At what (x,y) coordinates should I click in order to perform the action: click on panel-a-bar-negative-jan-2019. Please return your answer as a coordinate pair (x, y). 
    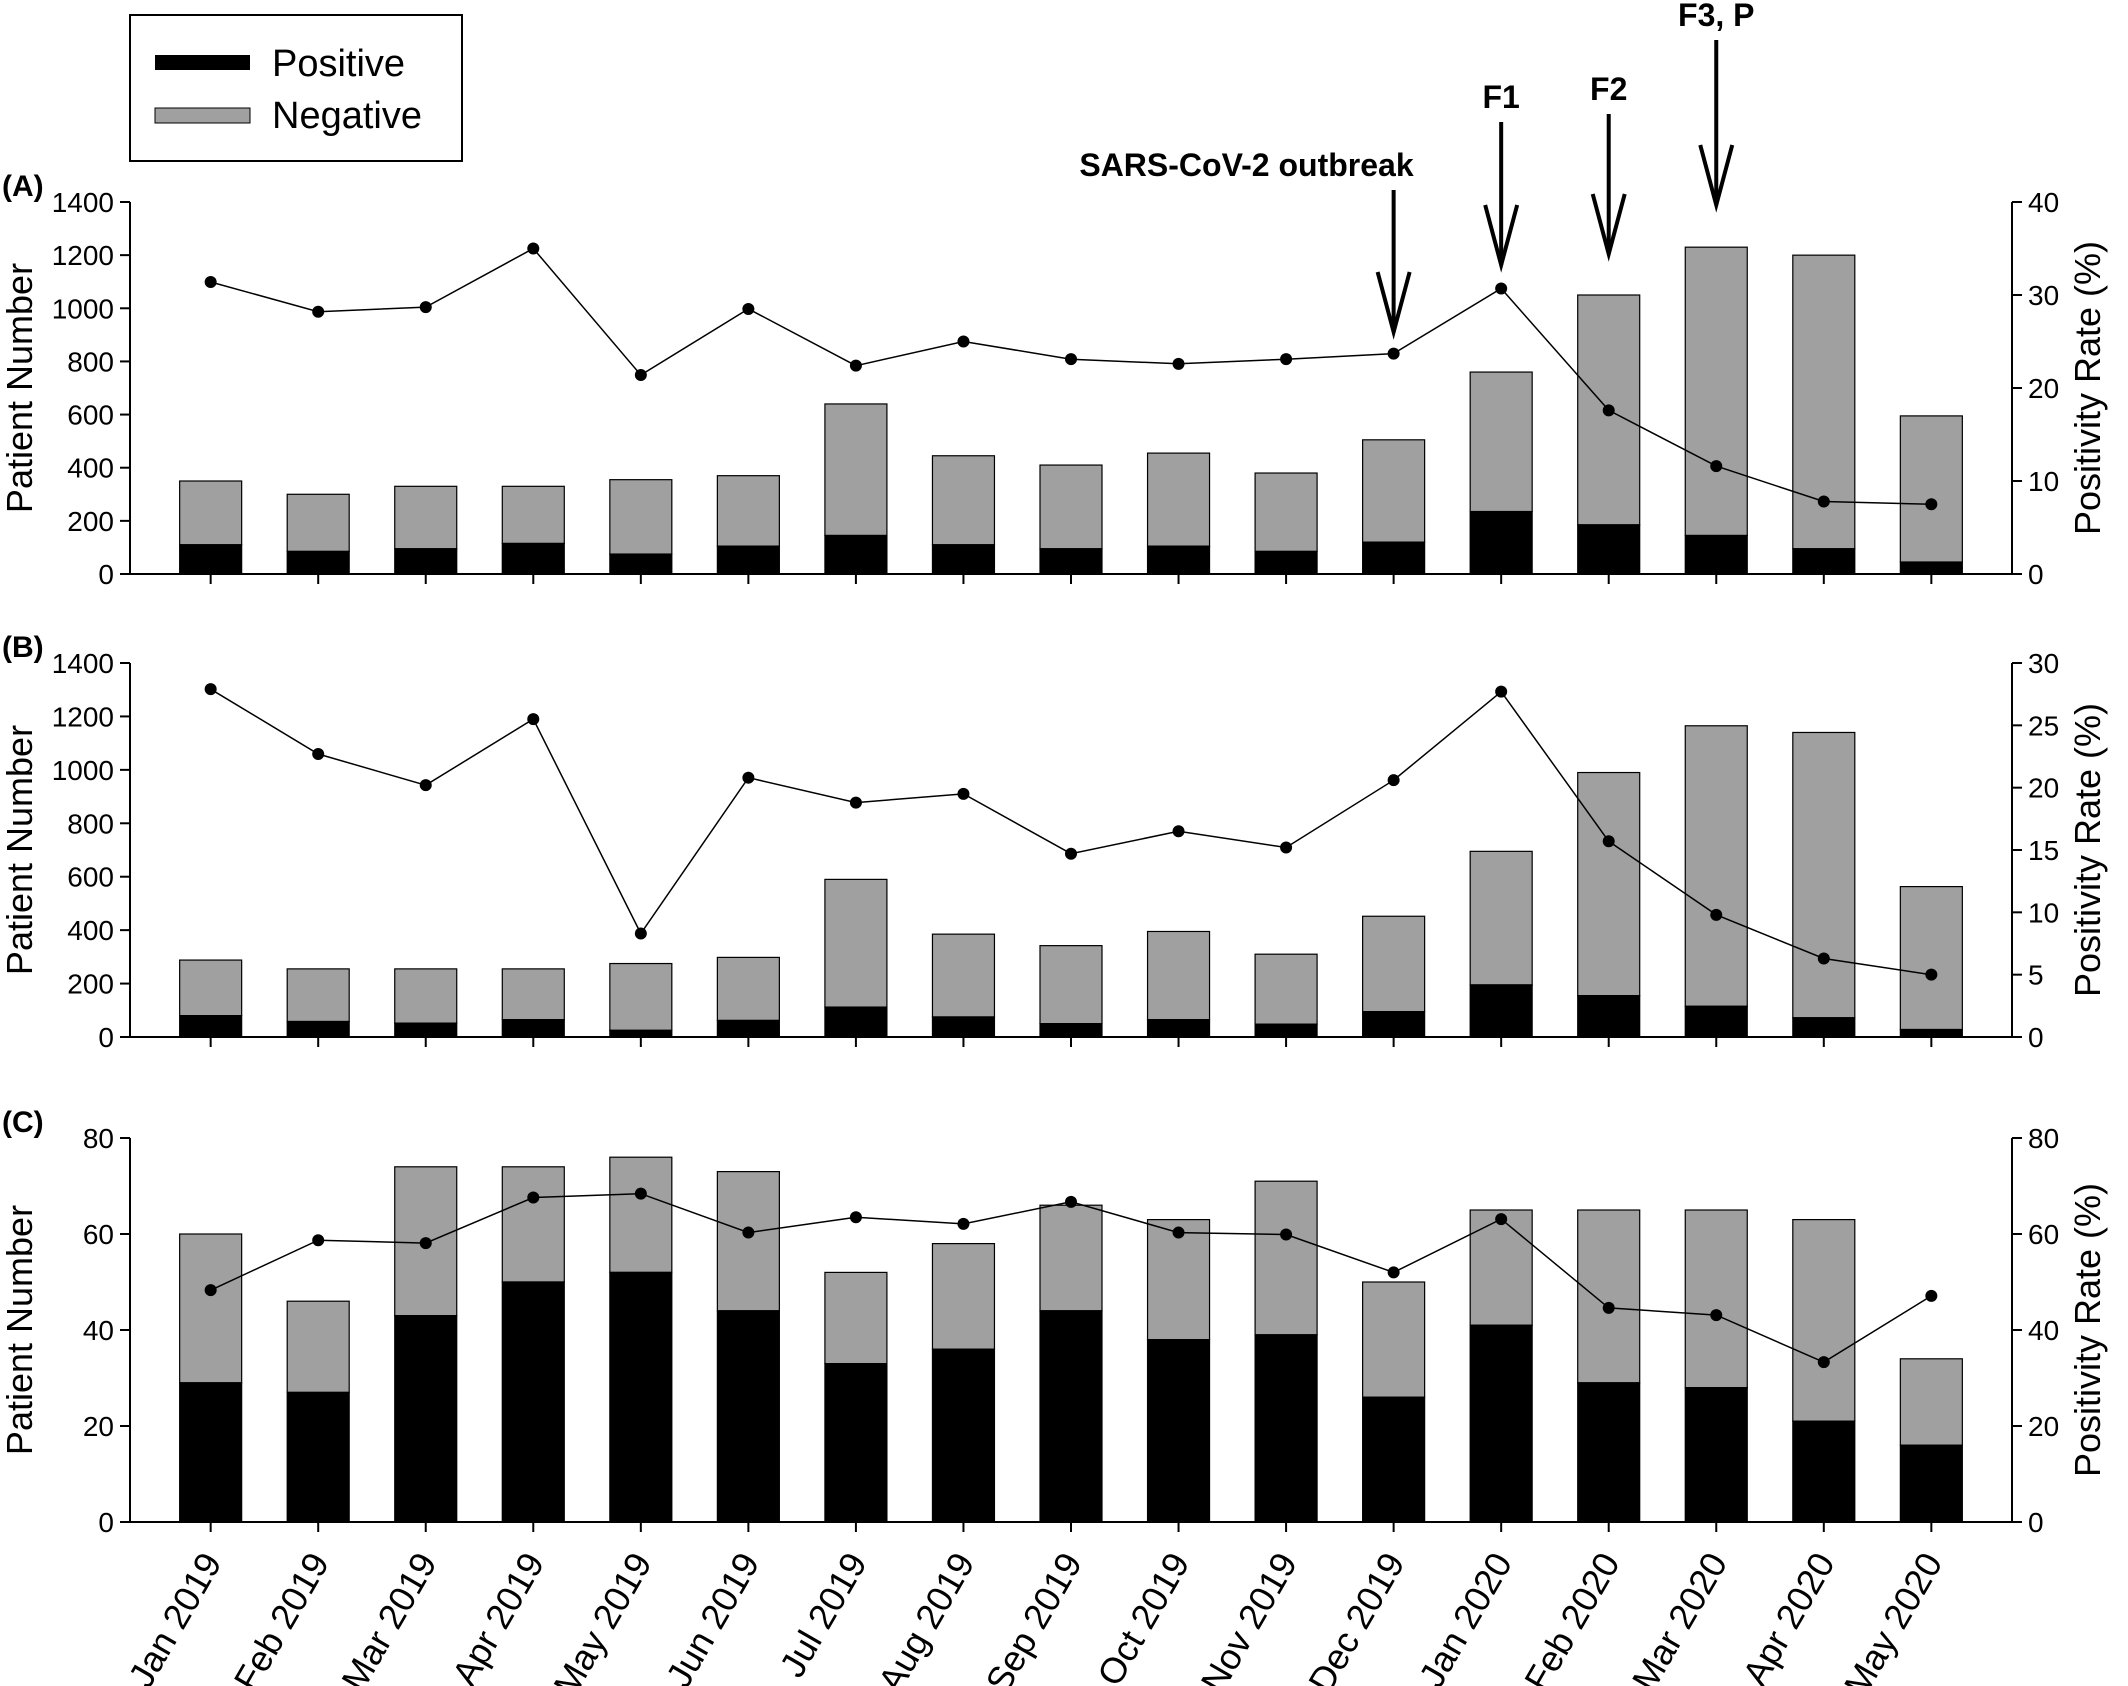
    Looking at the image, I should click on (211, 513).